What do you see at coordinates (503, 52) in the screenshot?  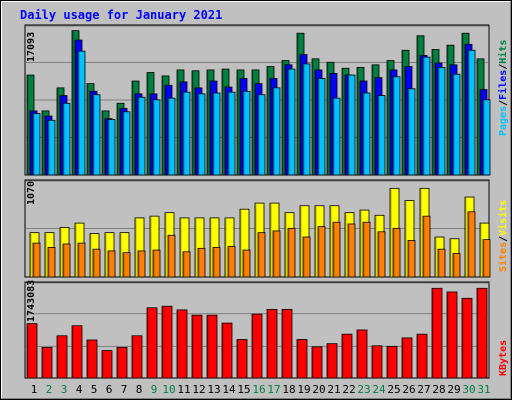 I see `legend-entry: Hits` at bounding box center [503, 52].